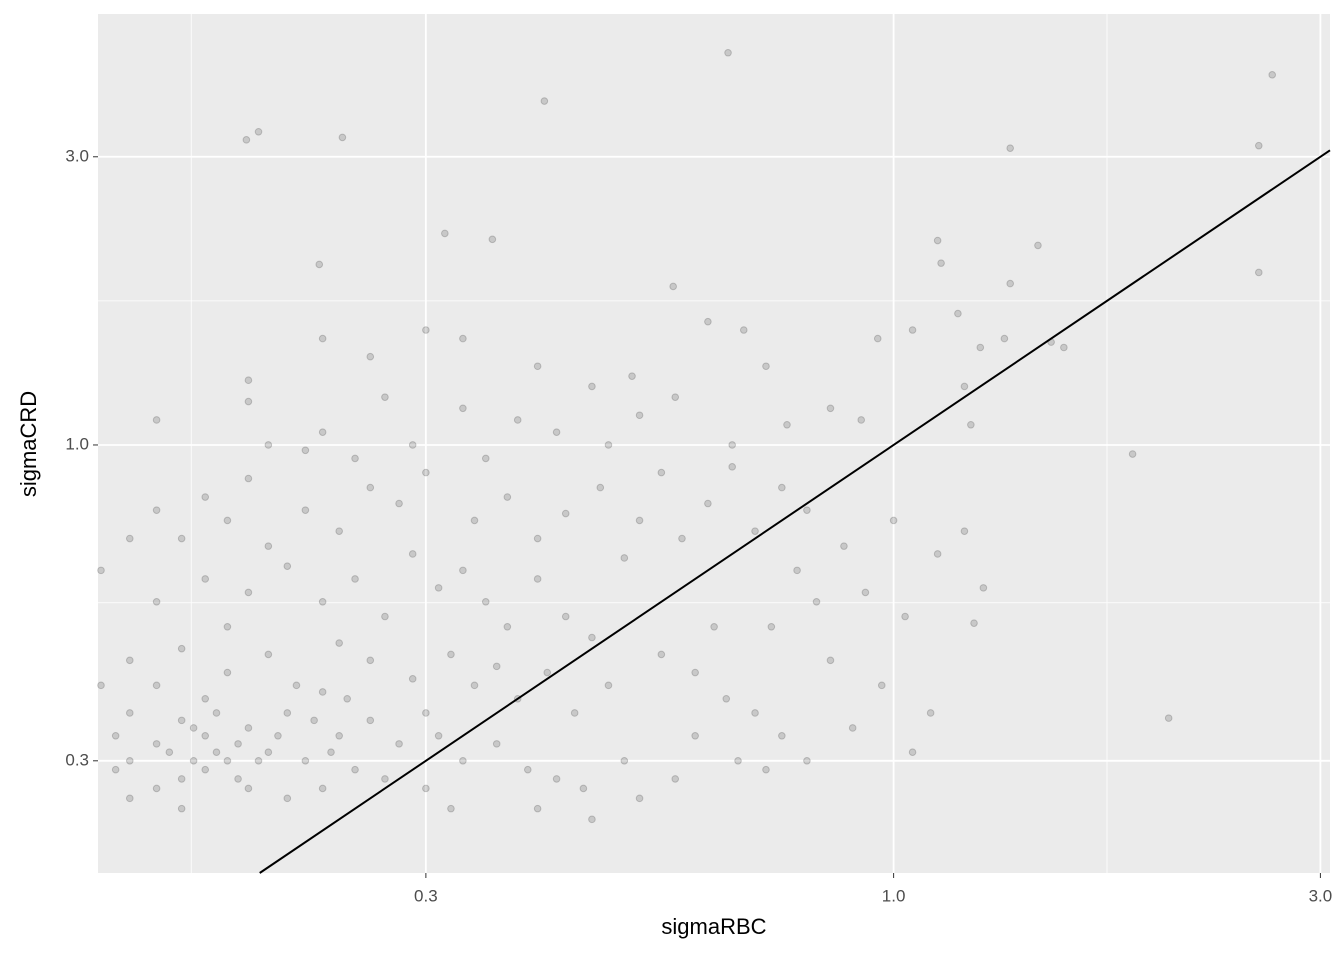 The height and width of the screenshot is (960, 1344). I want to click on x-tick-label: 1.0, so click(894, 895).